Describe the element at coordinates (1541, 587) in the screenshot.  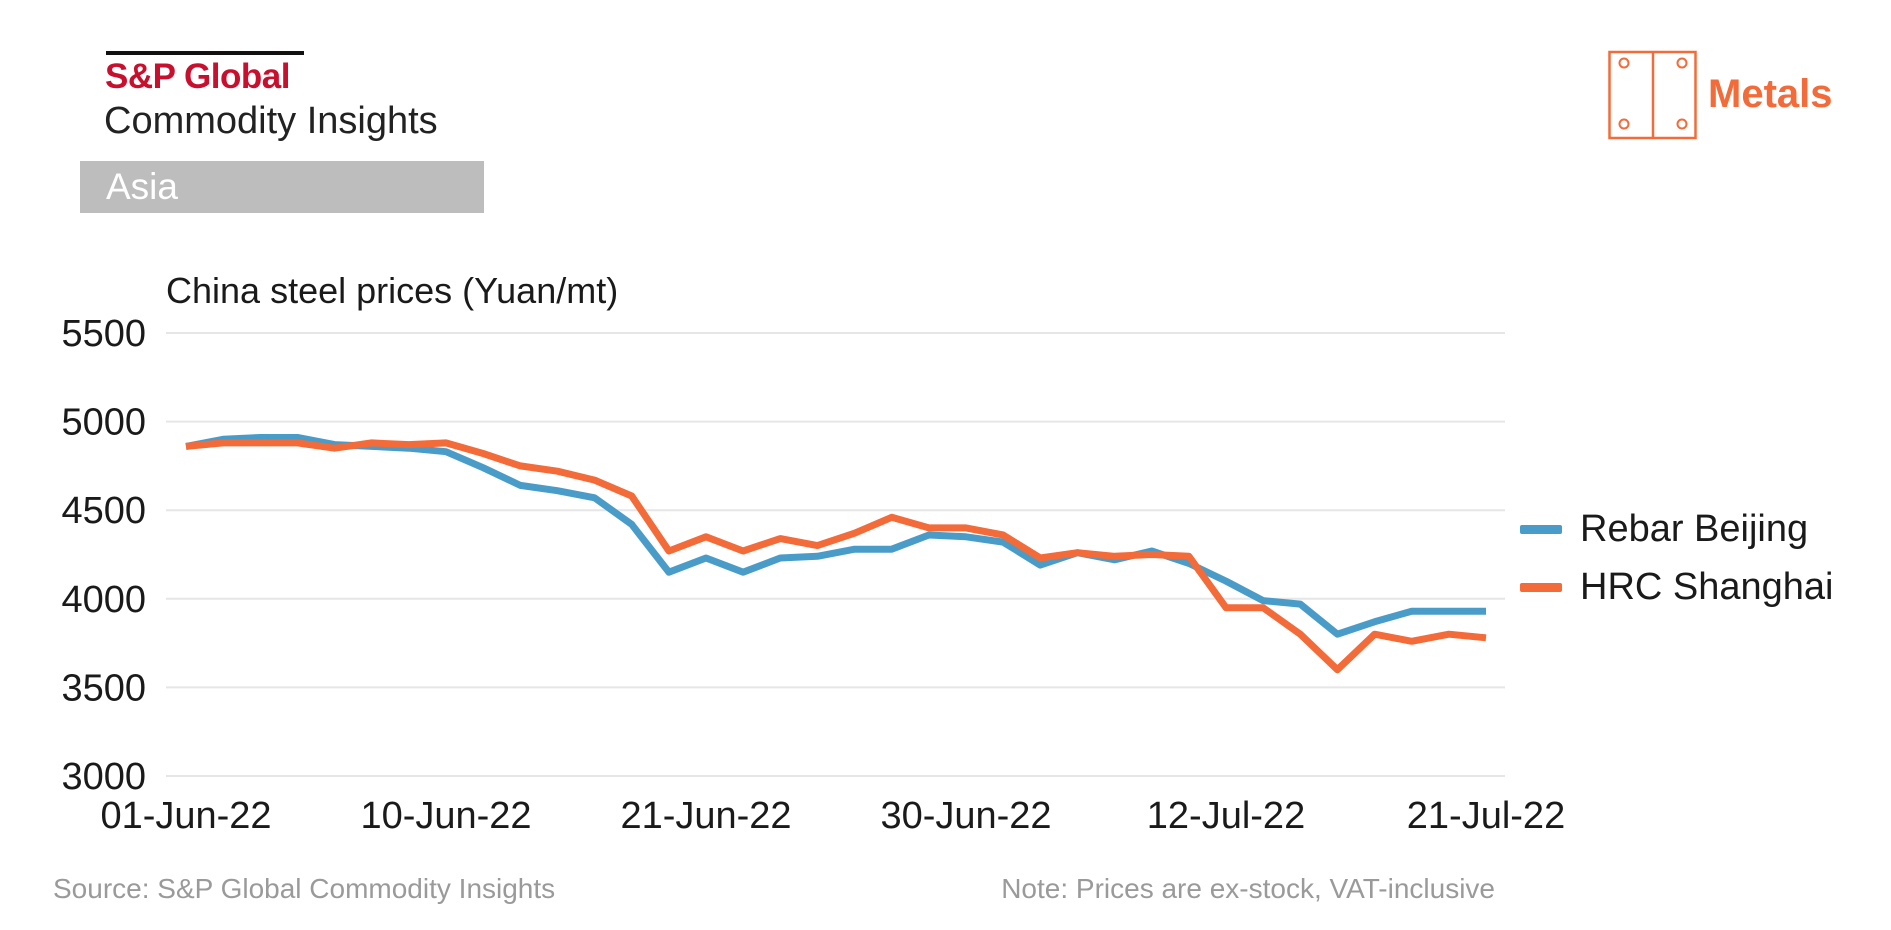
I see `legend-swatch-hrc-shanghai` at that location.